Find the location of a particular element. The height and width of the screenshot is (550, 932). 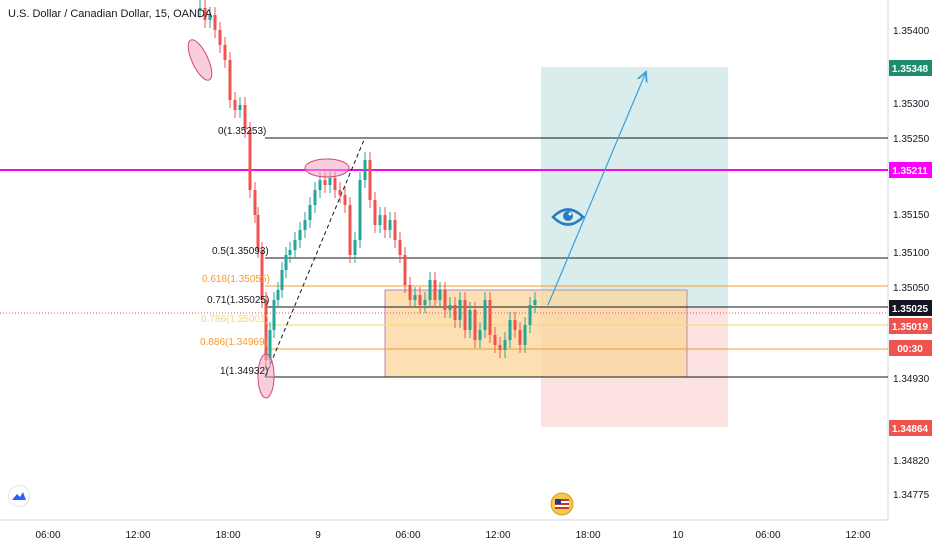

fib-level-label: 1(1.34932) is located at coordinates (244, 371).